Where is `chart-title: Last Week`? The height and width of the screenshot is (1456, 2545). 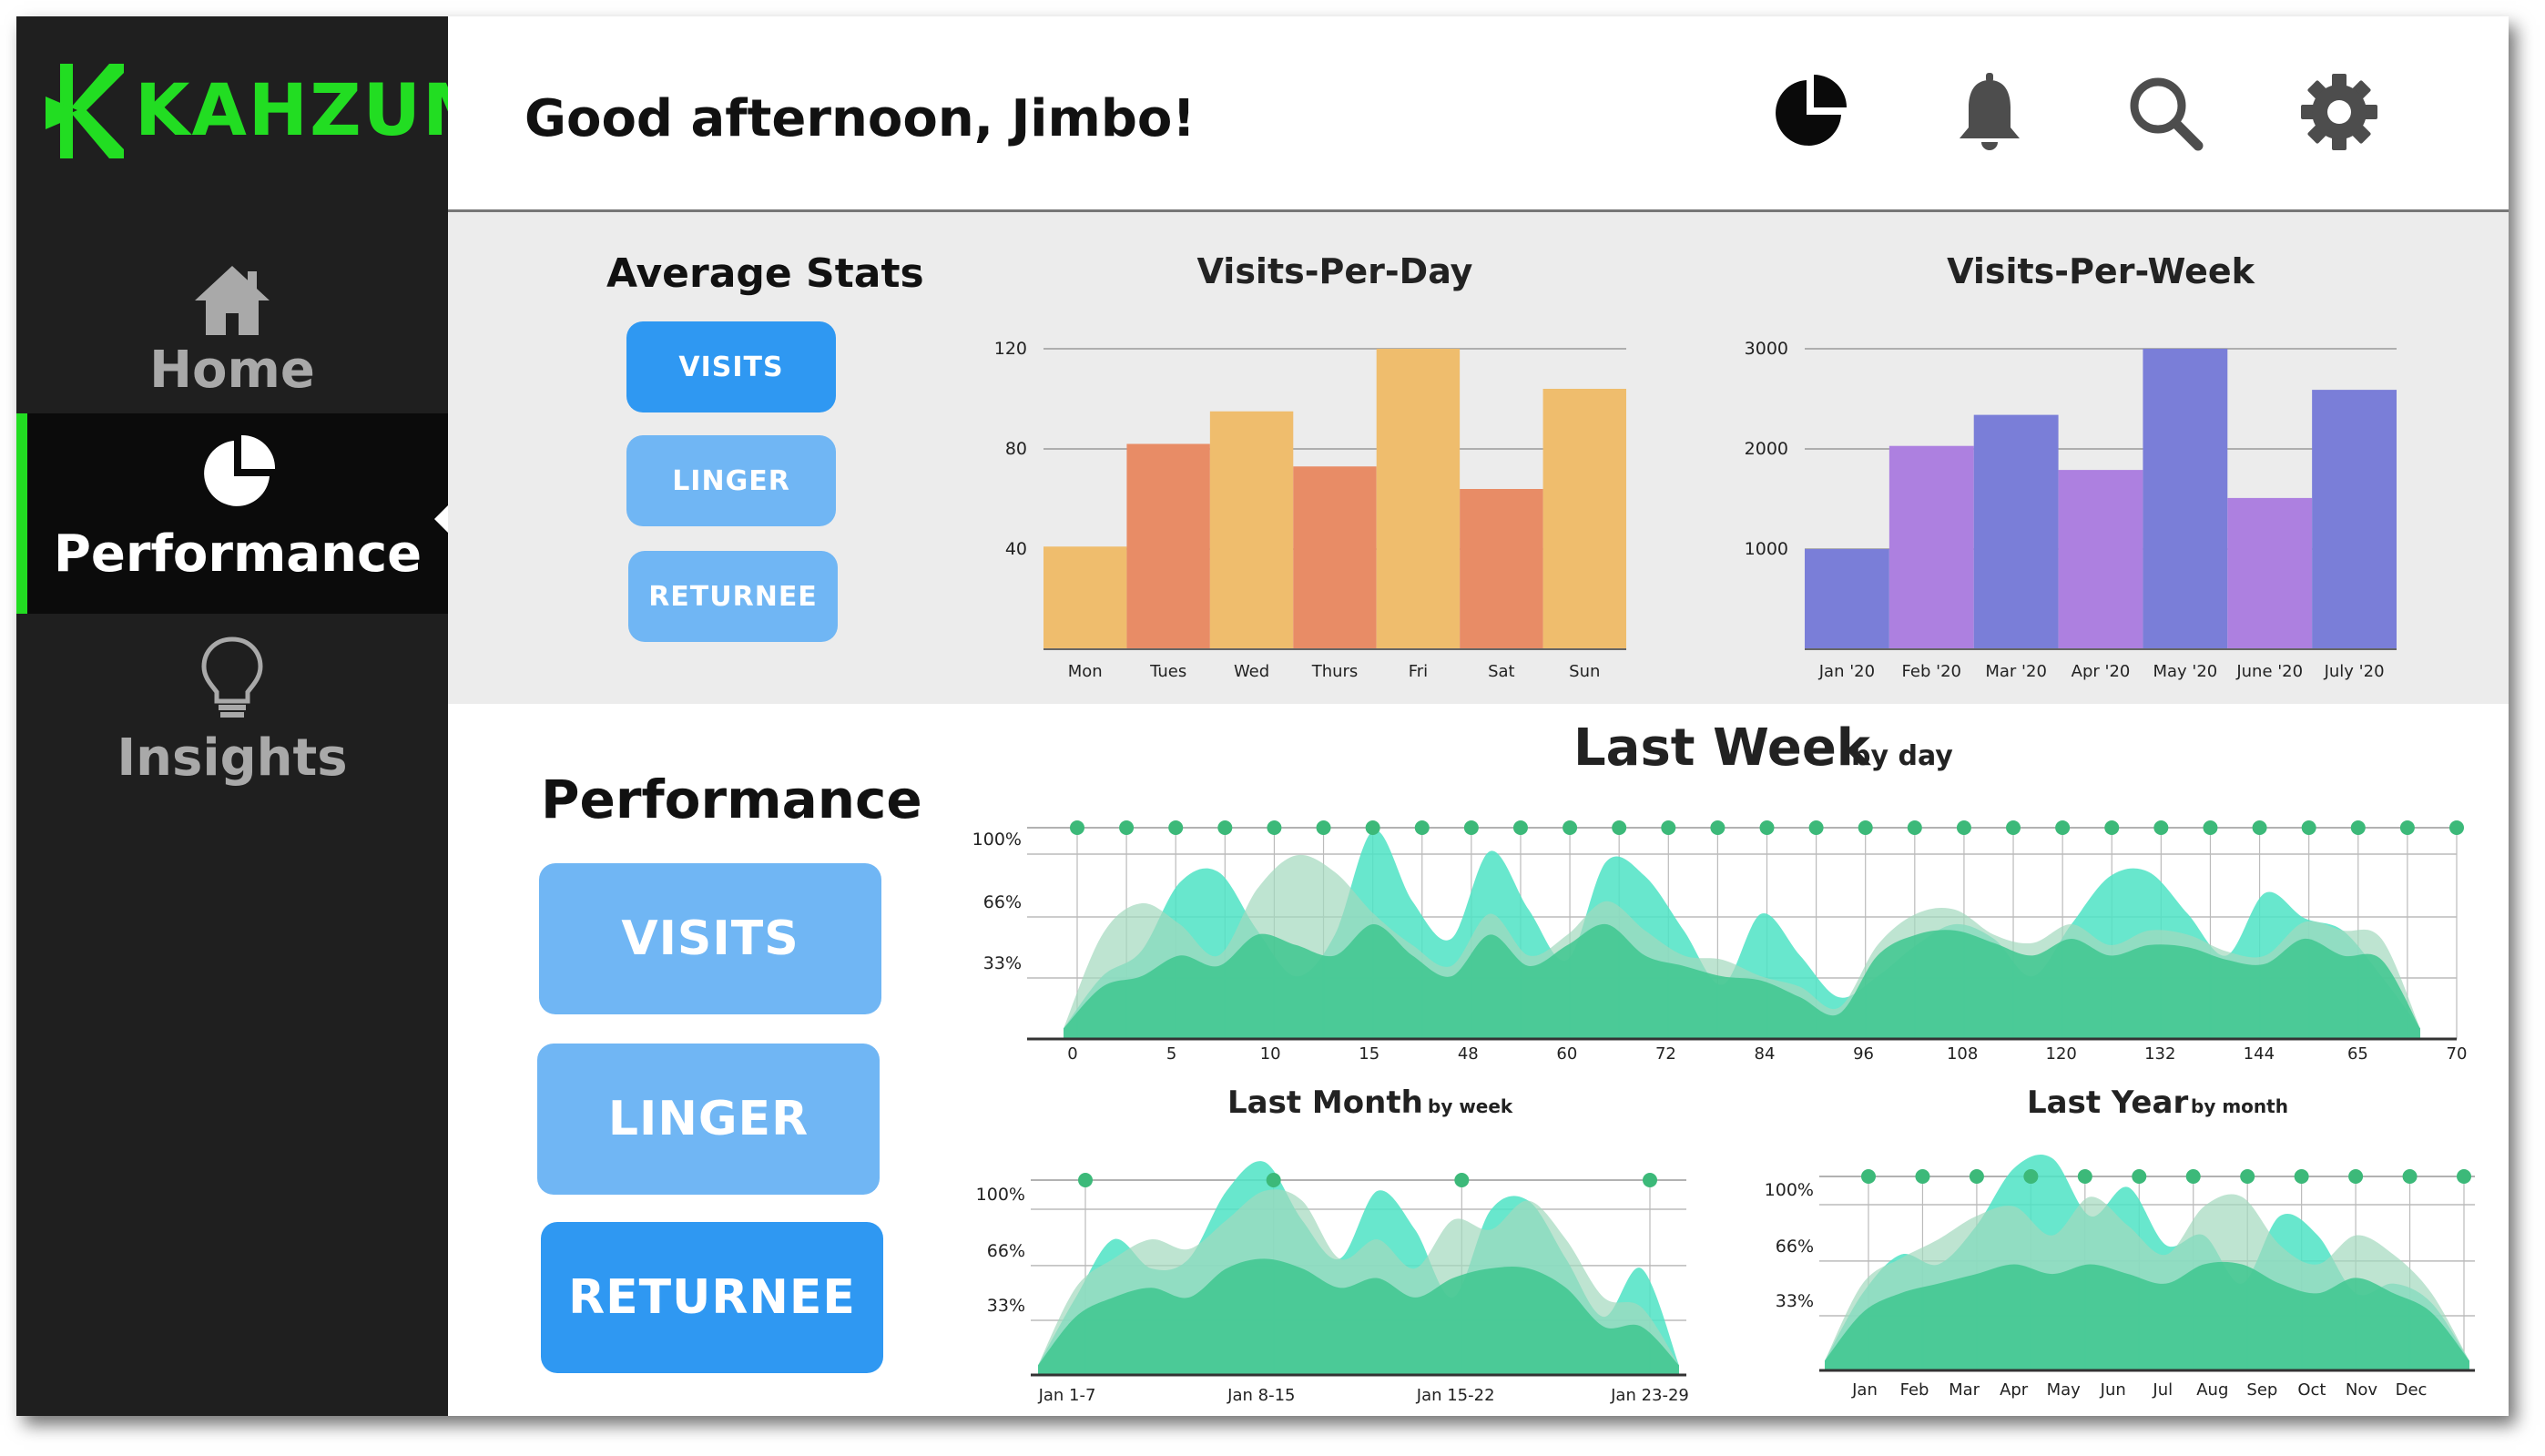
chart-title: Last Week is located at coordinates (1722, 748).